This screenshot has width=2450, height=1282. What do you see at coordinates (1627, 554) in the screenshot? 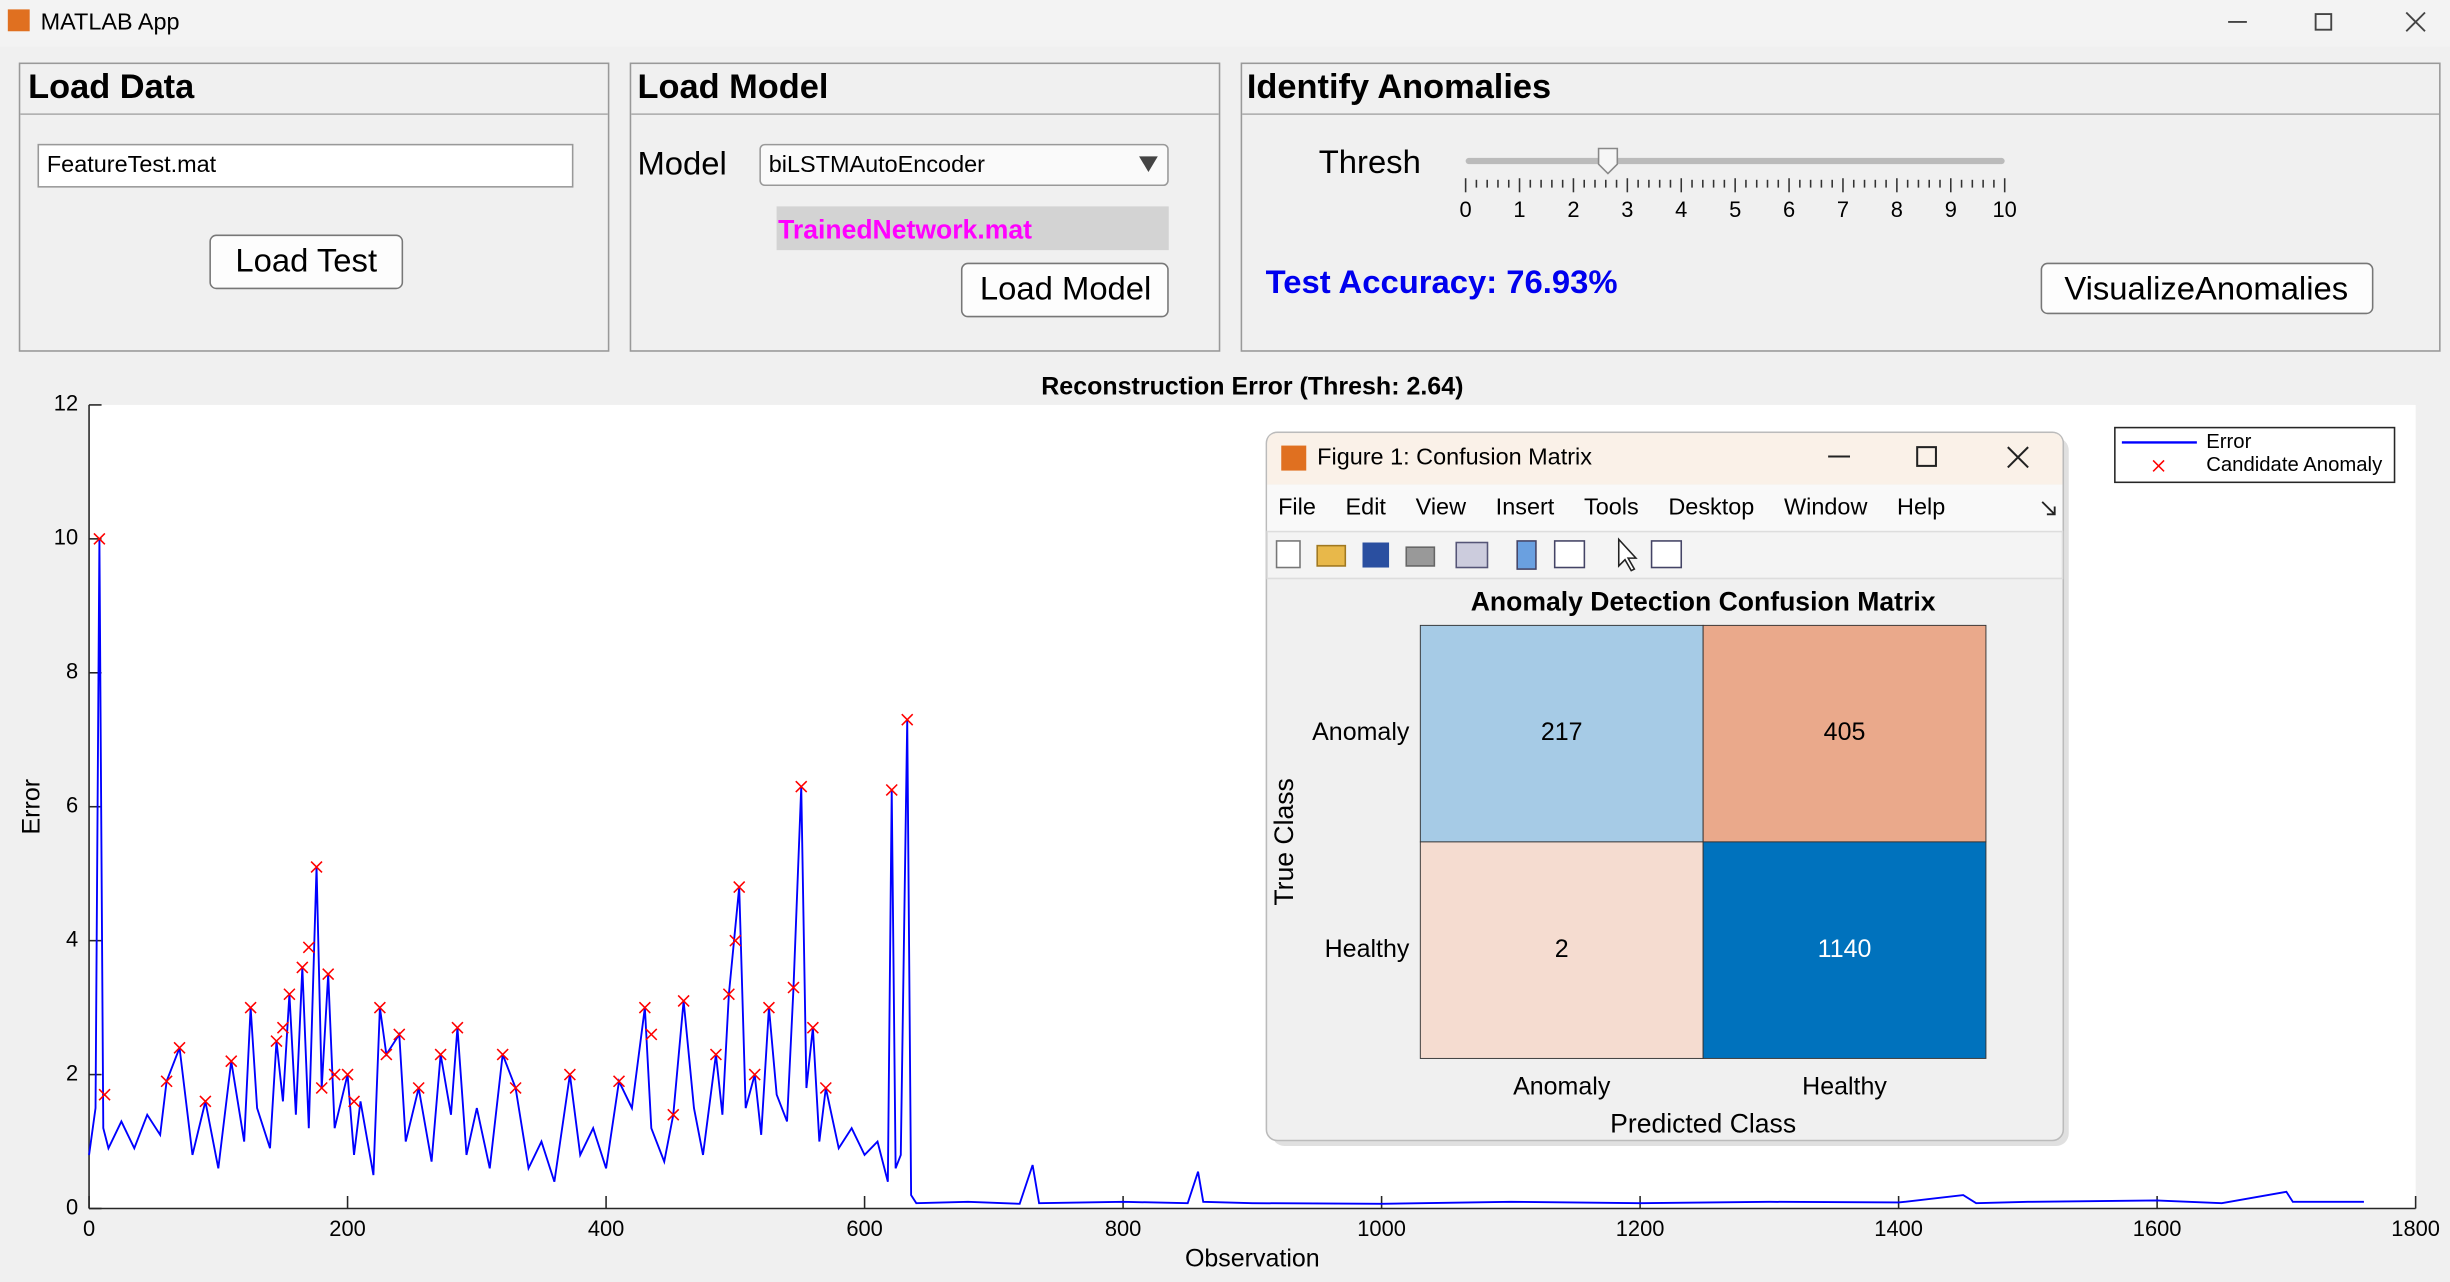
I see `pointer-icon` at bounding box center [1627, 554].